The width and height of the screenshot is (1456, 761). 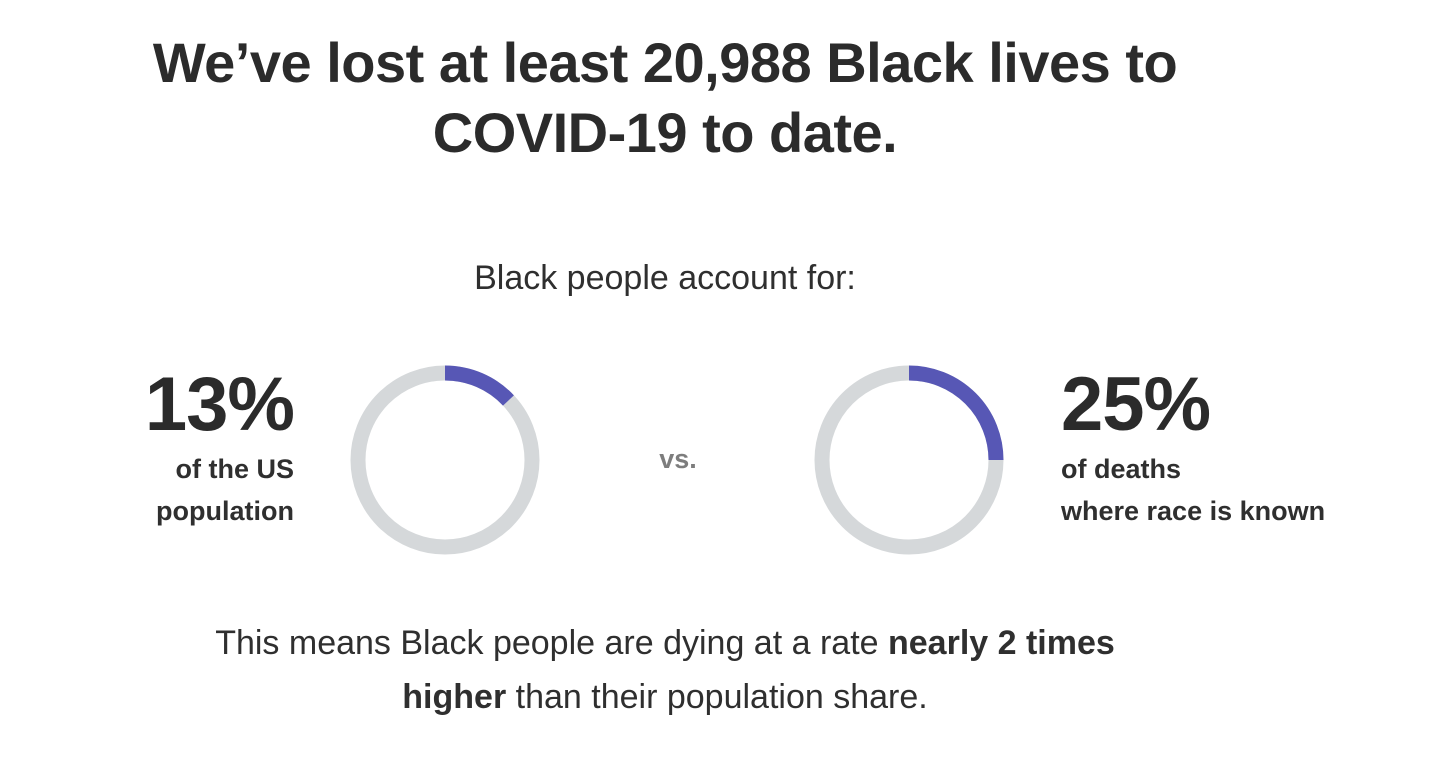 What do you see at coordinates (1136, 404) in the screenshot?
I see `deaths-percent: 25%` at bounding box center [1136, 404].